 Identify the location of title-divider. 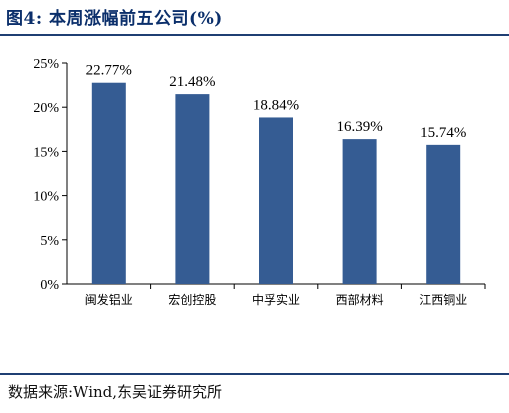
(254, 35).